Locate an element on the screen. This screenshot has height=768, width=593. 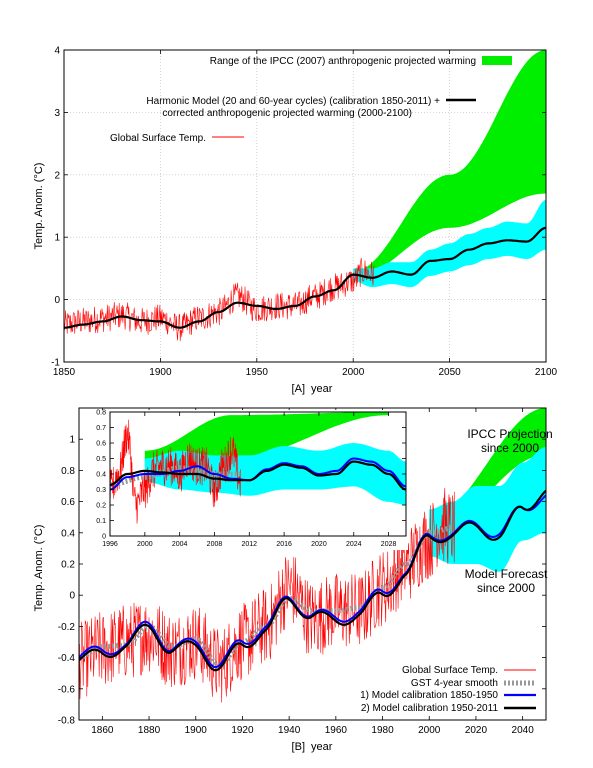
y-tick-label: -0.8 is located at coordinates (67, 721).